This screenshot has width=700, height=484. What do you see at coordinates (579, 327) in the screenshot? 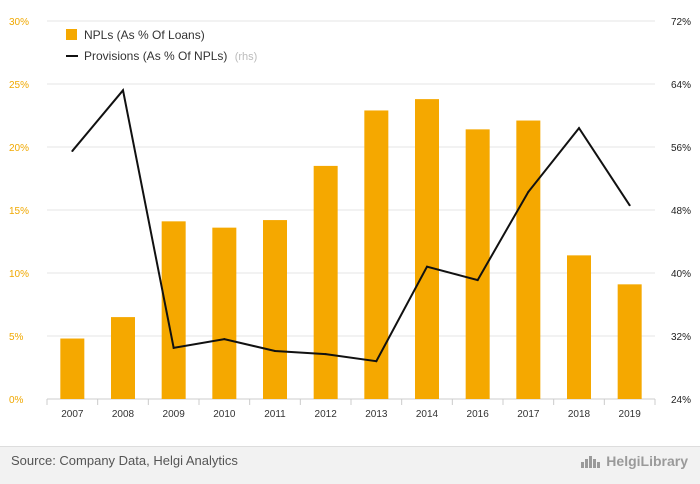
I see `bar-npl-2018` at bounding box center [579, 327].